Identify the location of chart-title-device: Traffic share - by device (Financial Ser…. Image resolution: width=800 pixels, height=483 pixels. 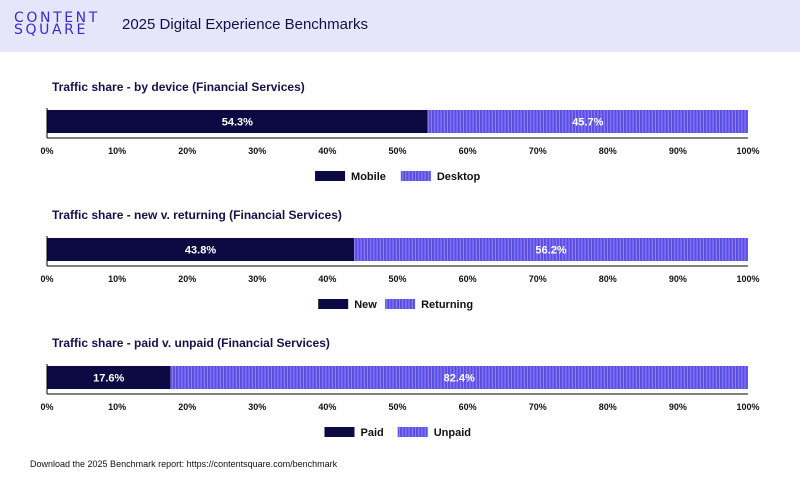
(178, 87).